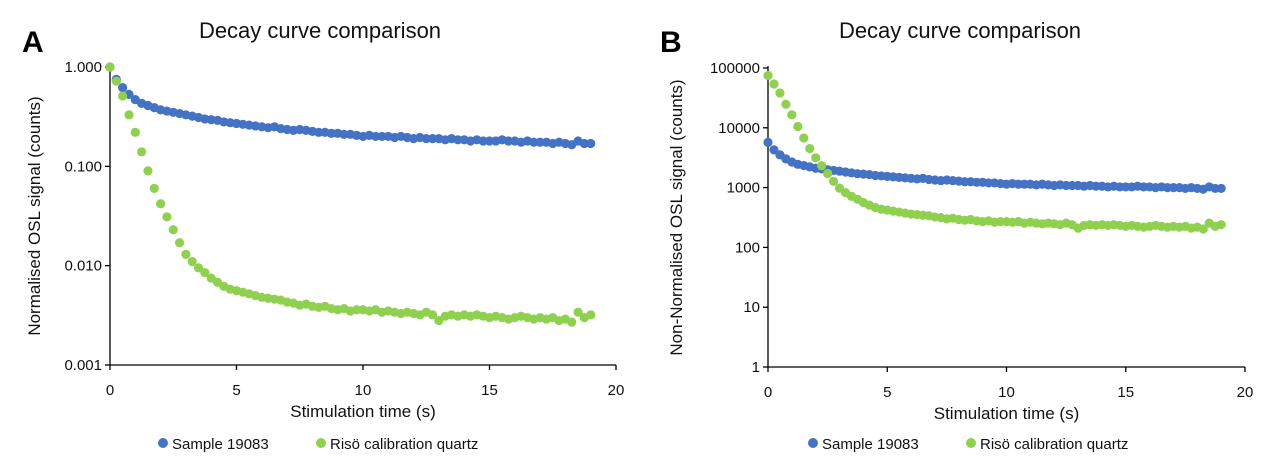  Describe the element at coordinates (34, 215) in the screenshot. I see `y-axis-label: Normalised OSL signal (counts)` at that location.